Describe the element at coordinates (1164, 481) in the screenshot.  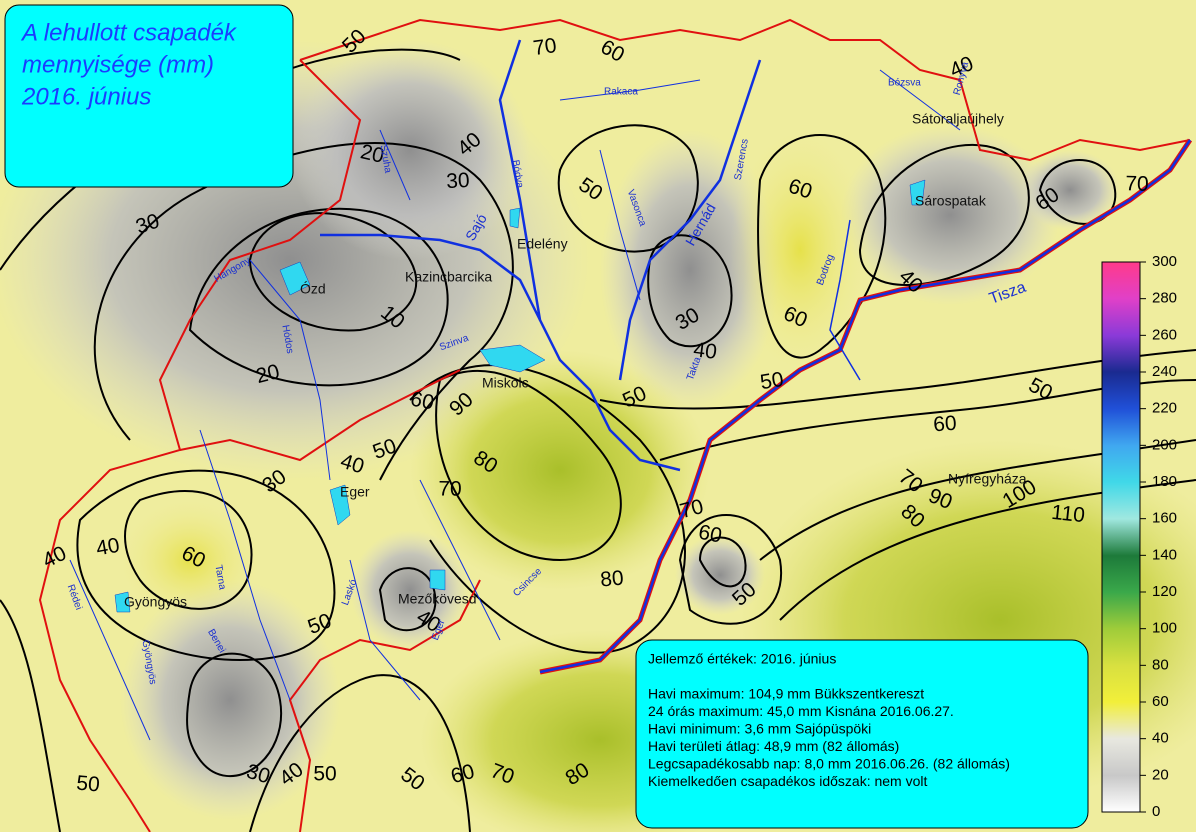
I see `tick-label: 180` at that location.